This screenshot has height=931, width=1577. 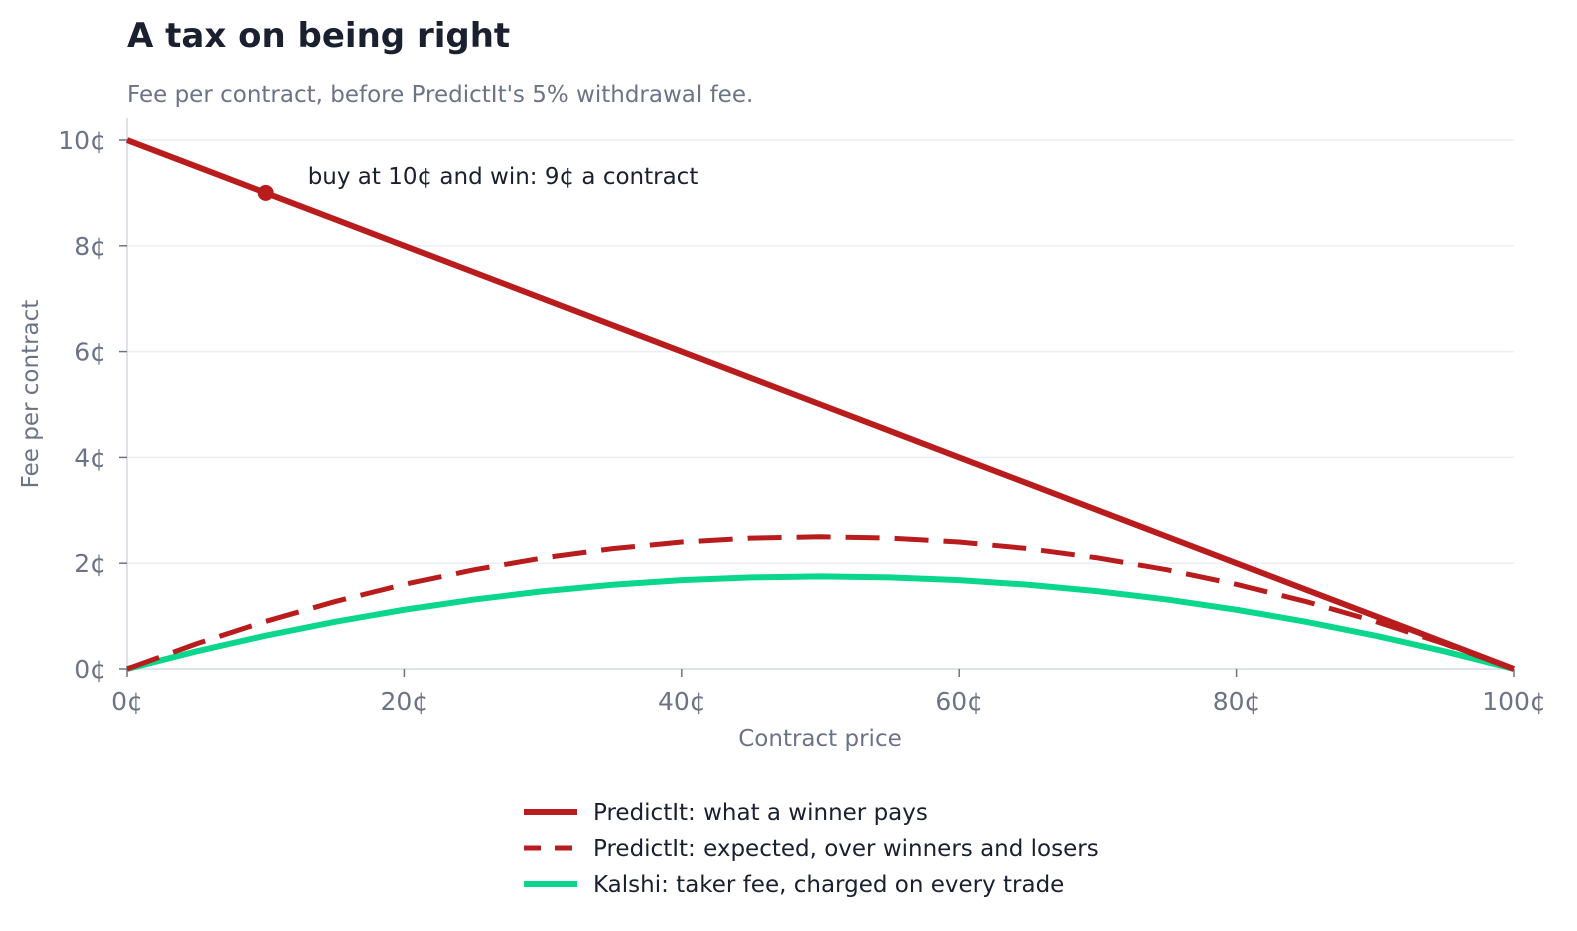 I want to click on annotation: buy at 10¢ and win: 9¢ a contract, so click(x=478, y=182).